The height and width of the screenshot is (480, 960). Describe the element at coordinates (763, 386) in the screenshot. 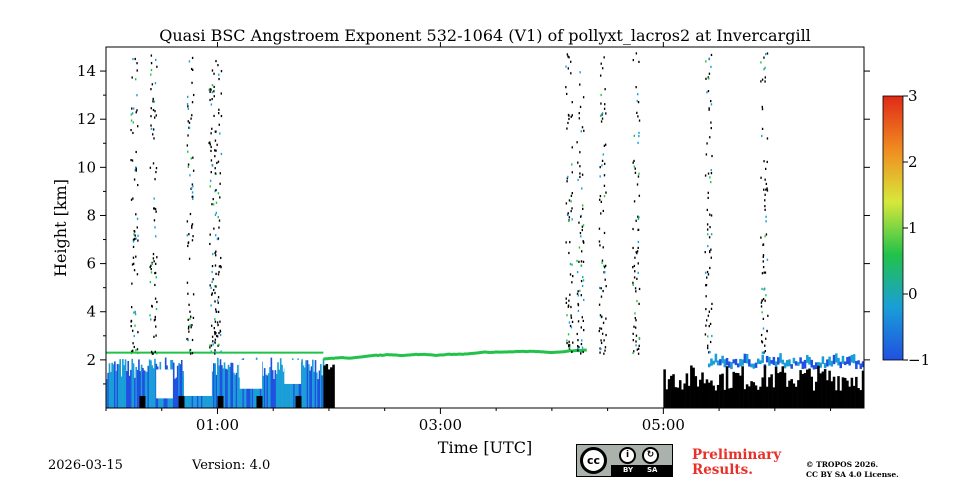

I see `blocked-region` at that location.